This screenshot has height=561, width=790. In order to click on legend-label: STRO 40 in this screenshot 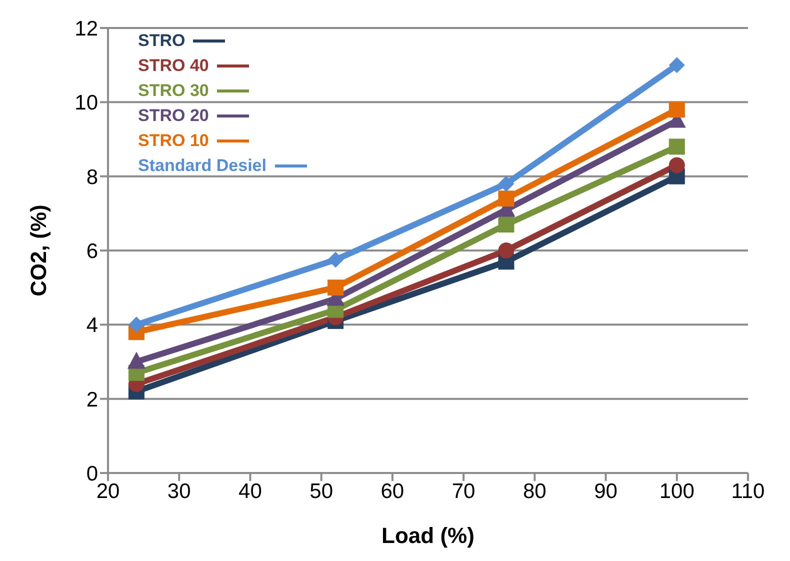, I will do `click(173, 66)`.